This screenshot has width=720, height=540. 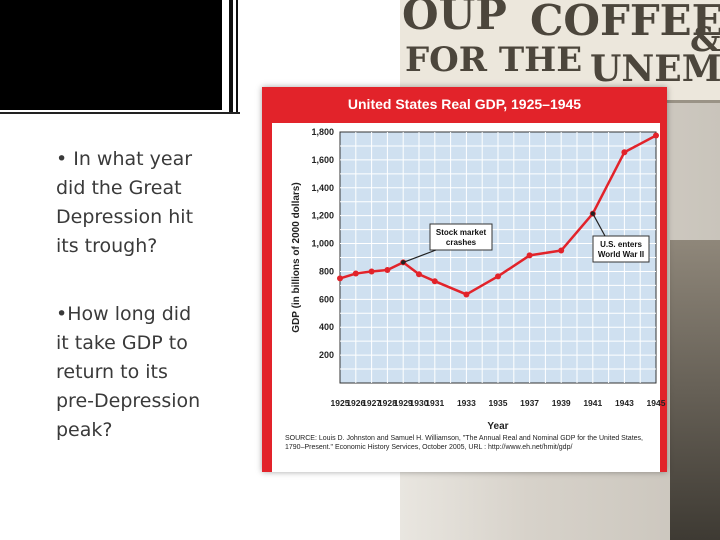 What do you see at coordinates (466, 403) in the screenshot?
I see `x-tick-label: 1933` at bounding box center [466, 403].